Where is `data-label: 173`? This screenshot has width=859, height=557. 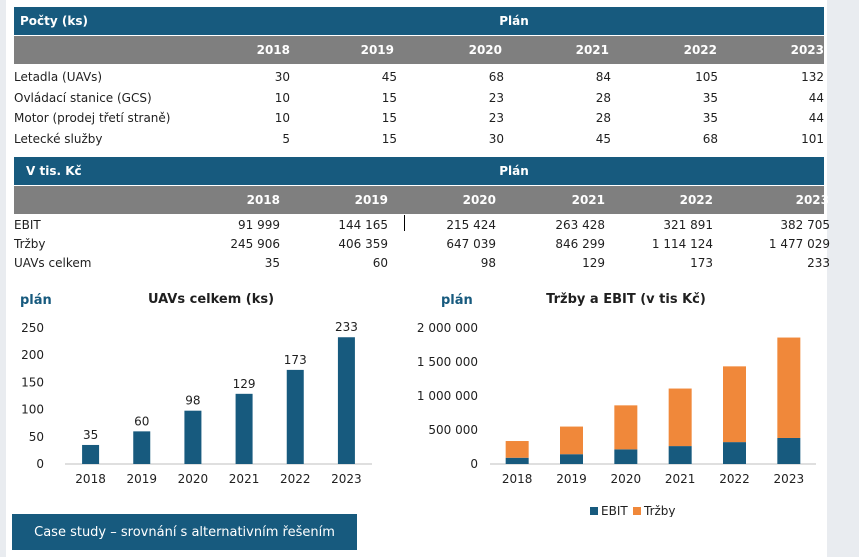
data-label: 173 is located at coordinates (295, 360).